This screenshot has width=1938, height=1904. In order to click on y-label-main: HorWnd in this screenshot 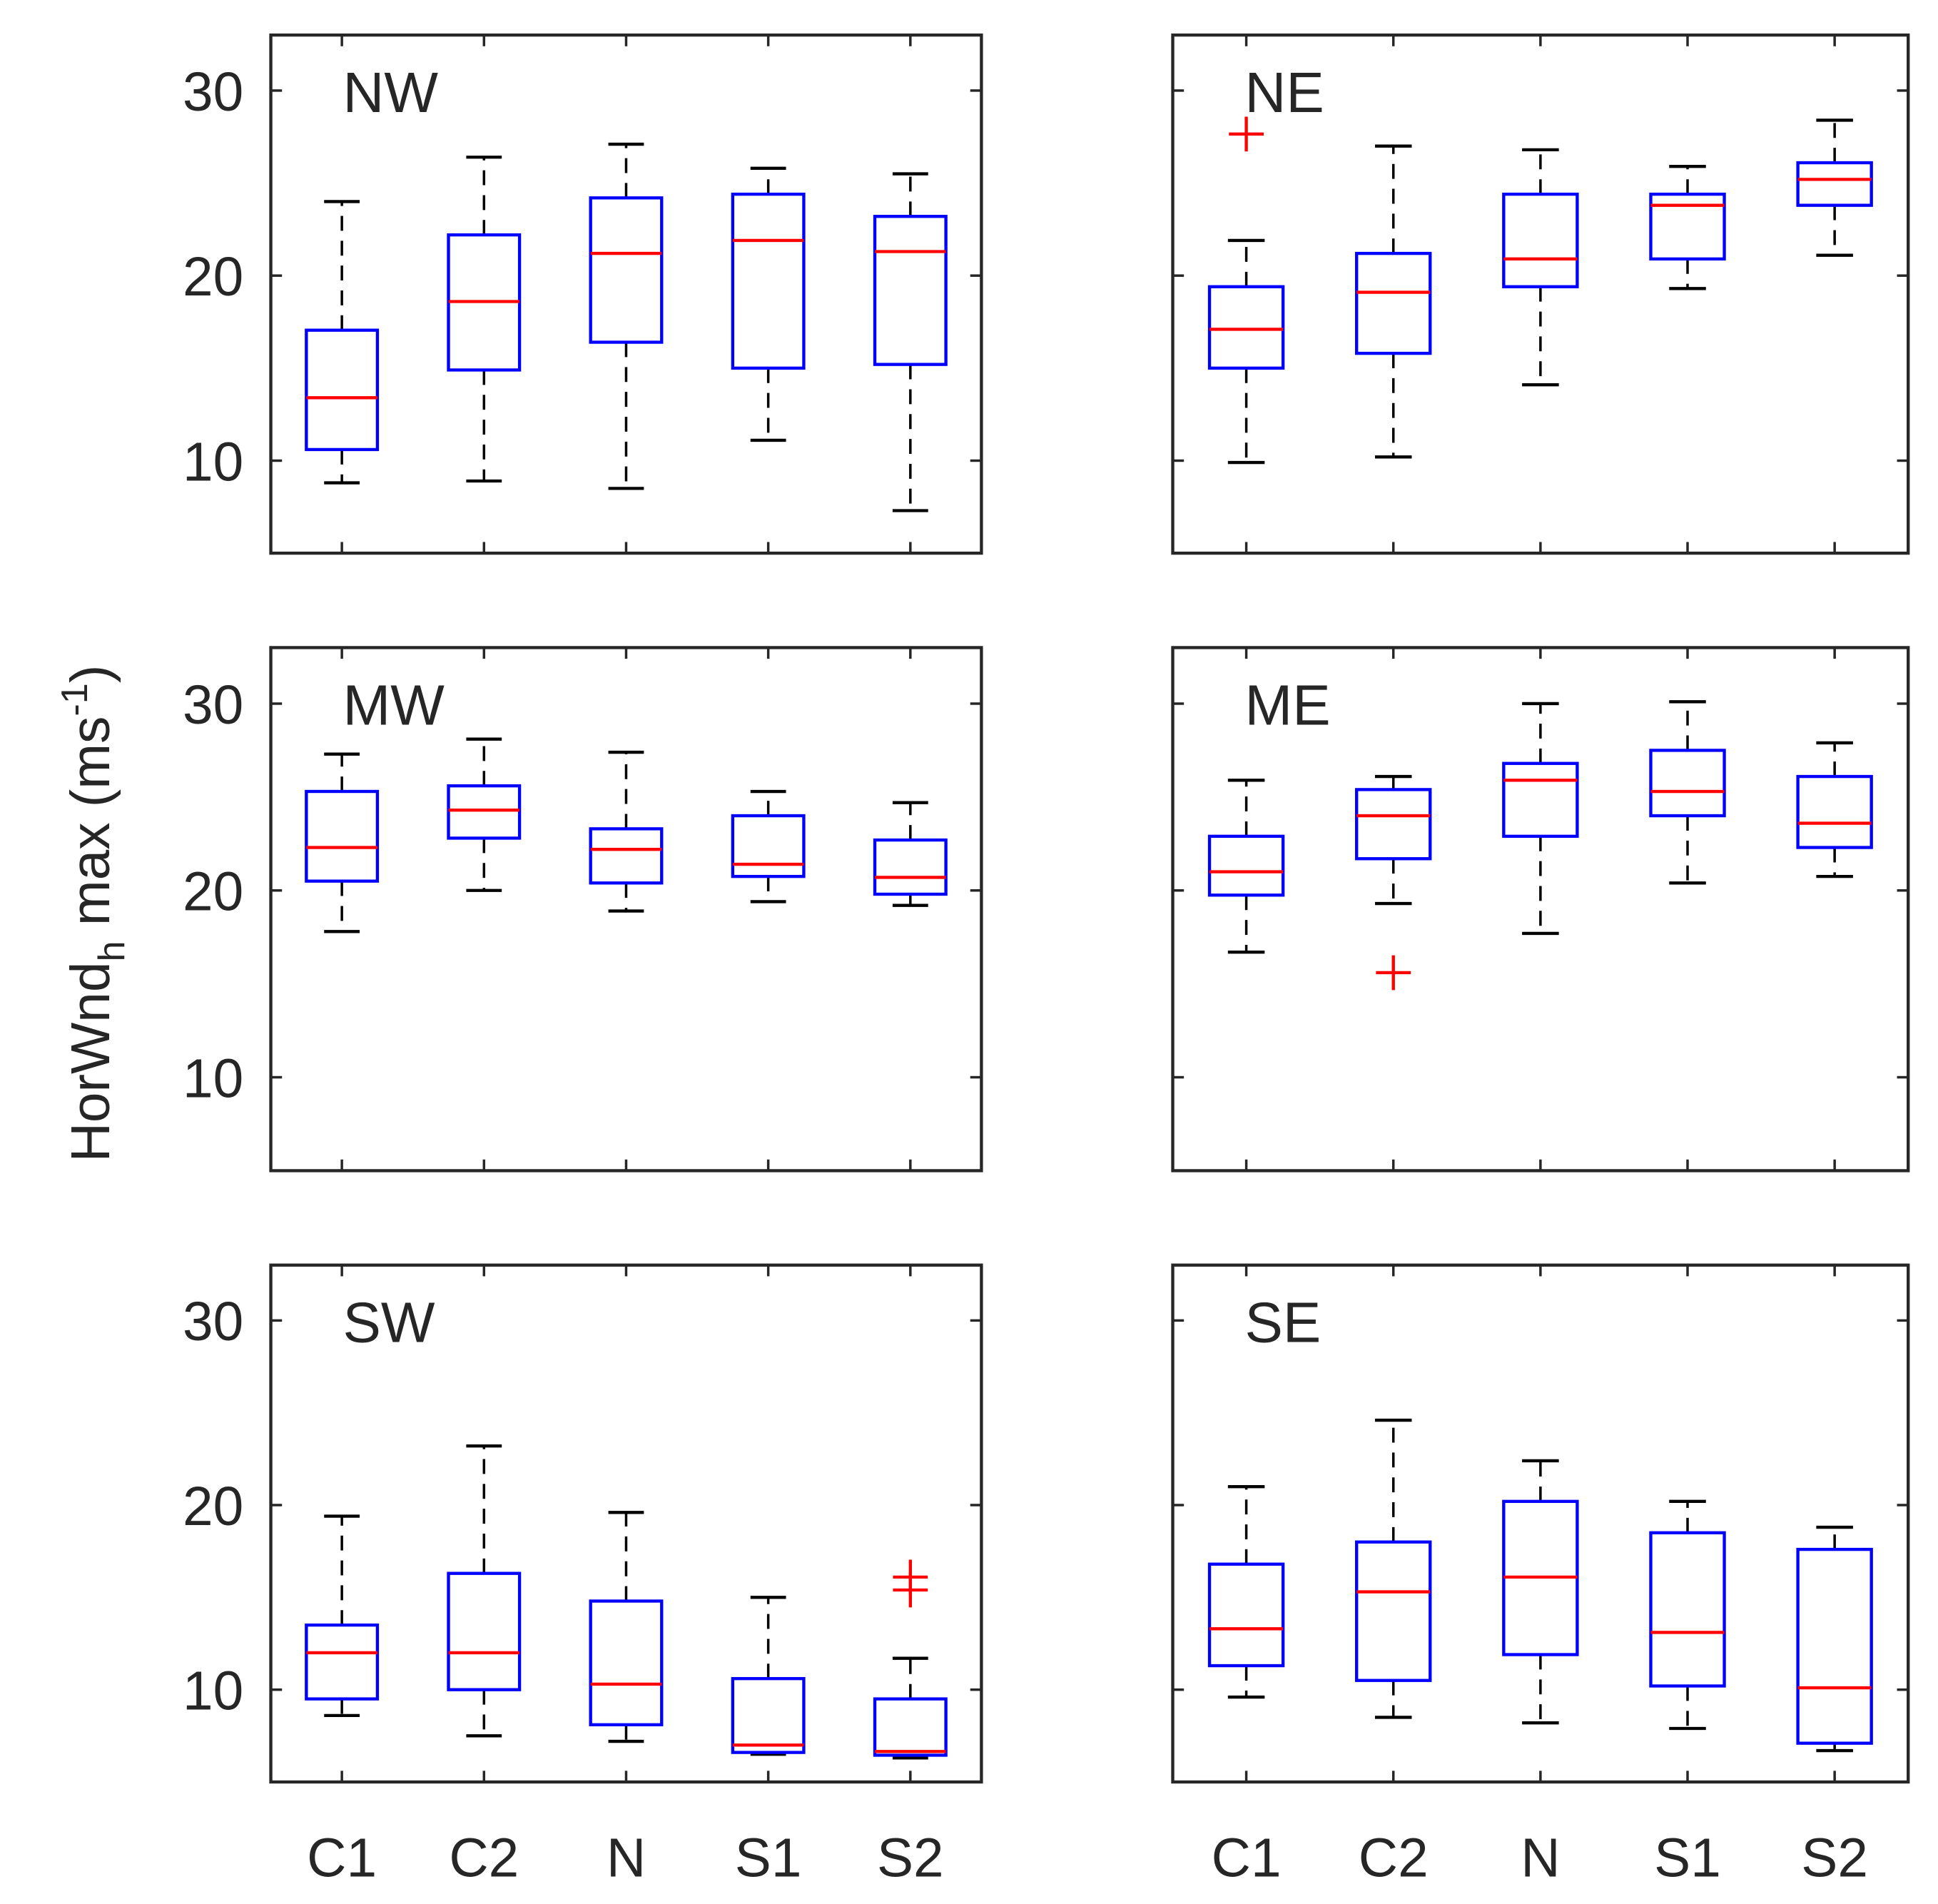, I will do `click(91, 1062)`.